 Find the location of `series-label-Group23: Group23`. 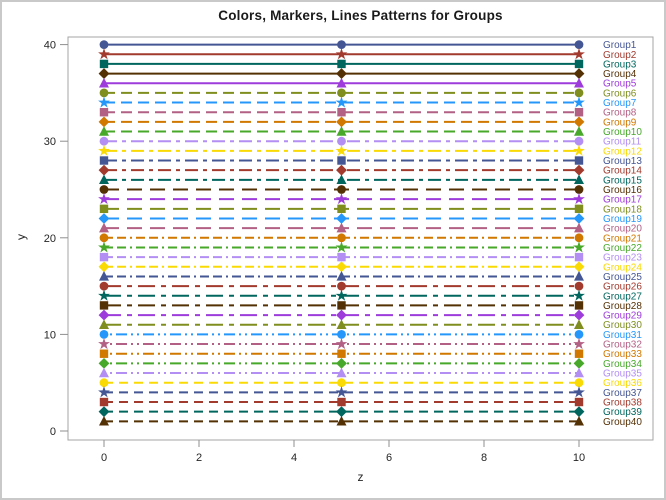

series-label-Group23: Group23 is located at coordinates (622, 258).